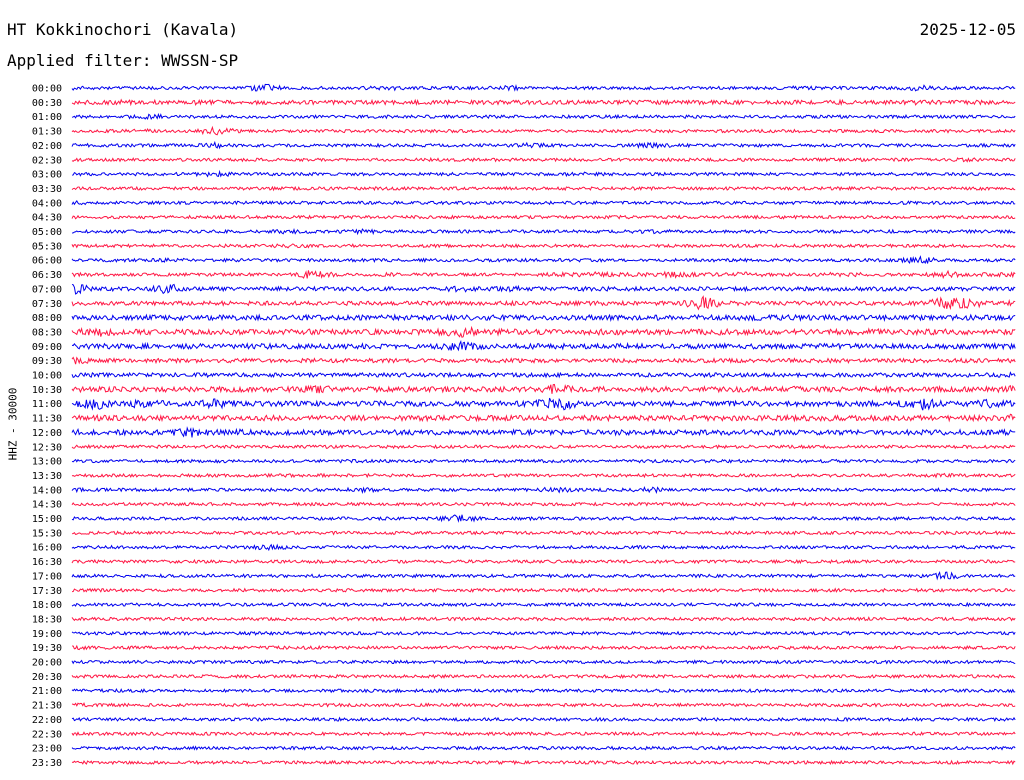 The height and width of the screenshot is (780, 1024). I want to click on time-tick-label: 21:30, so click(47, 706).